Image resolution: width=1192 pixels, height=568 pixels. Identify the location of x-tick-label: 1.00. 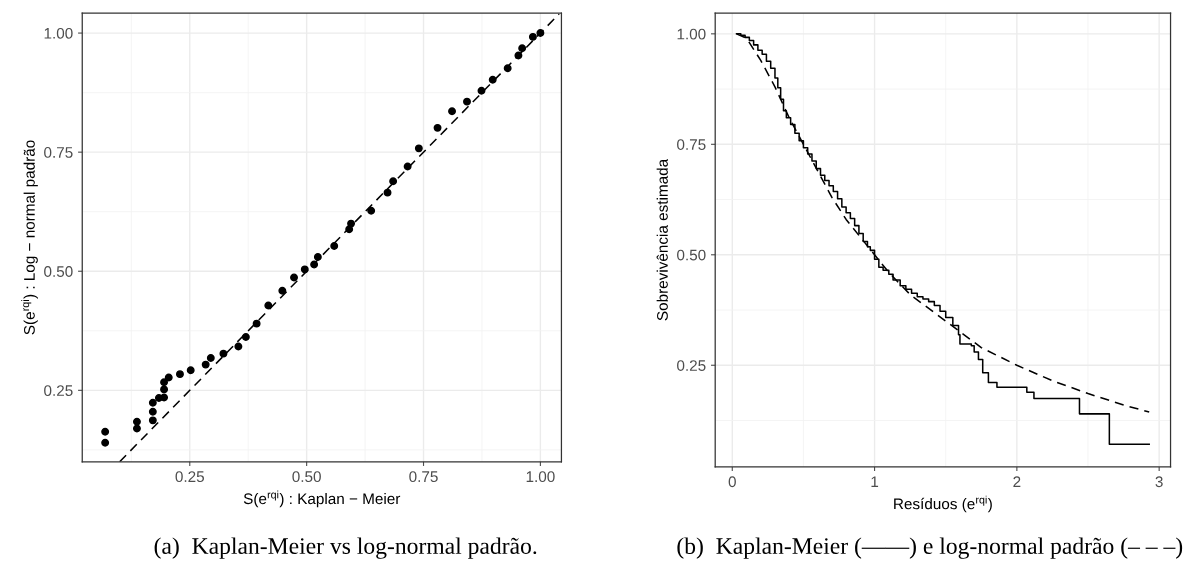
(540, 477).